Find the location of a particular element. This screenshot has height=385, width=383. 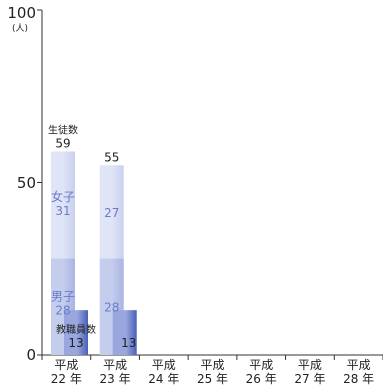

female-series-label: 女子 is located at coordinates (63, 196).